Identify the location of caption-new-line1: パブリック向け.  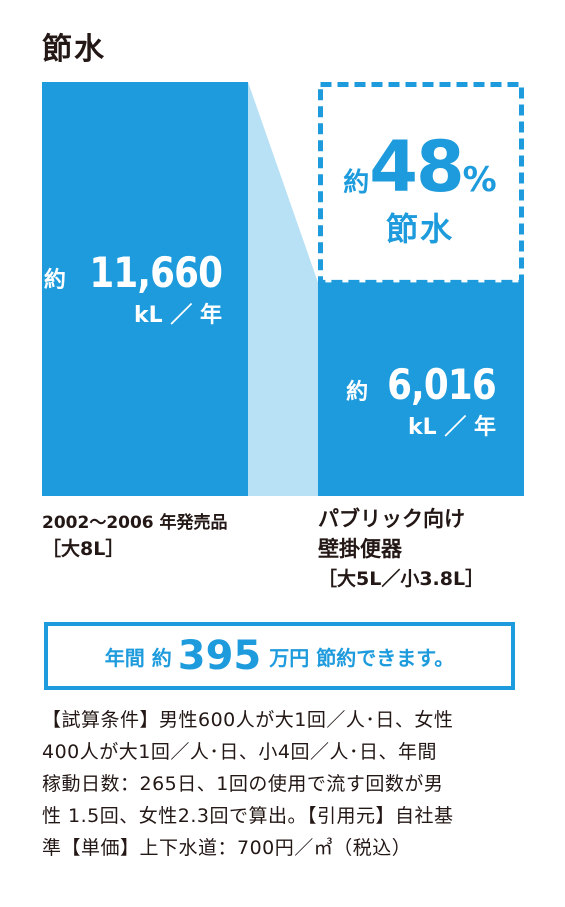
(391, 519).